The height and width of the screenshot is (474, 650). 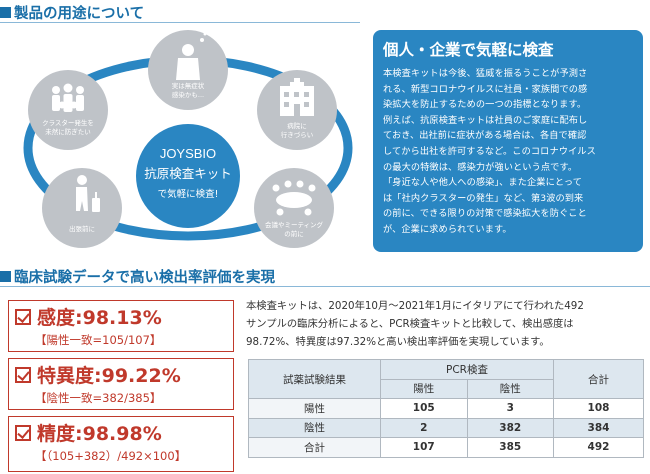 I want to click on table-row: 陰性 2 382 384, so click(x=446, y=427).